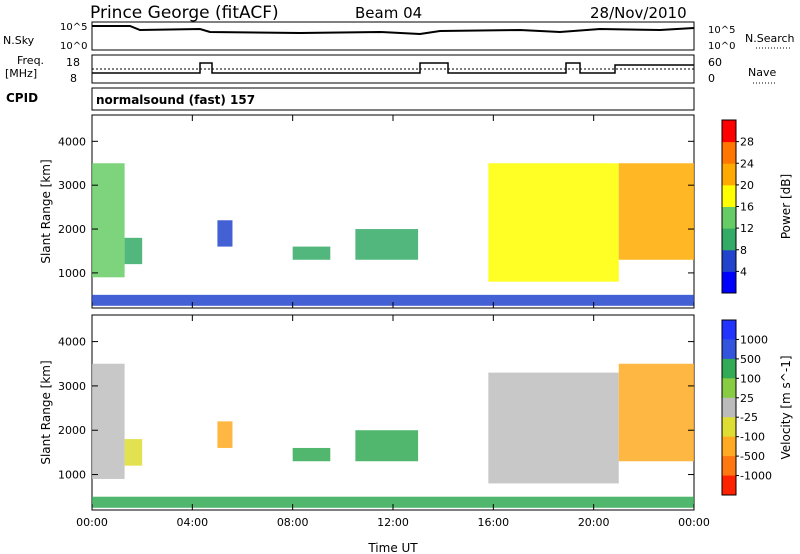 The image size is (800, 554). I want to click on x-tick-label: 12:00, so click(393, 522).